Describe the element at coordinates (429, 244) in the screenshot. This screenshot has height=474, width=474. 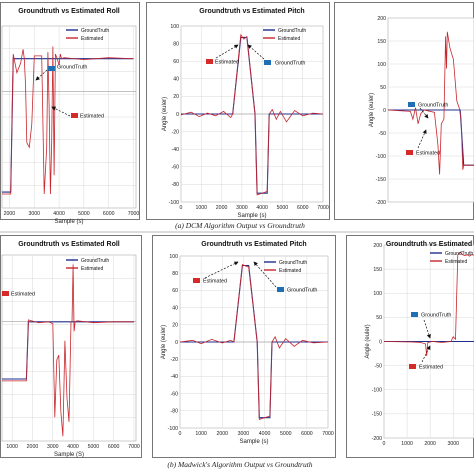
I see `chart-title: Groundtruth vs Estimated` at that location.